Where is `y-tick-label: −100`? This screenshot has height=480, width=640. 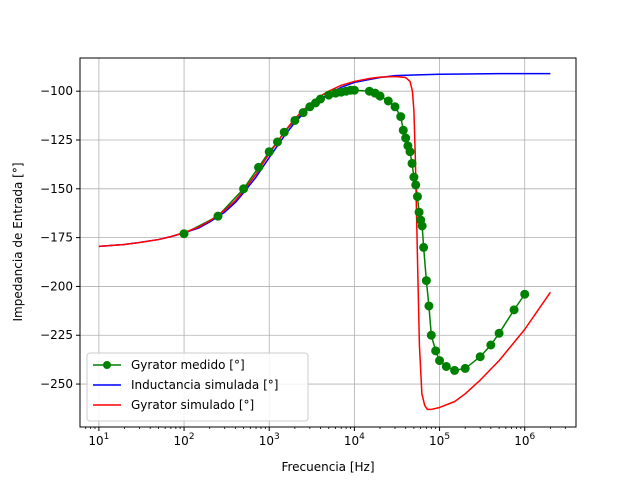
y-tick-label: −100 is located at coordinates (56, 91).